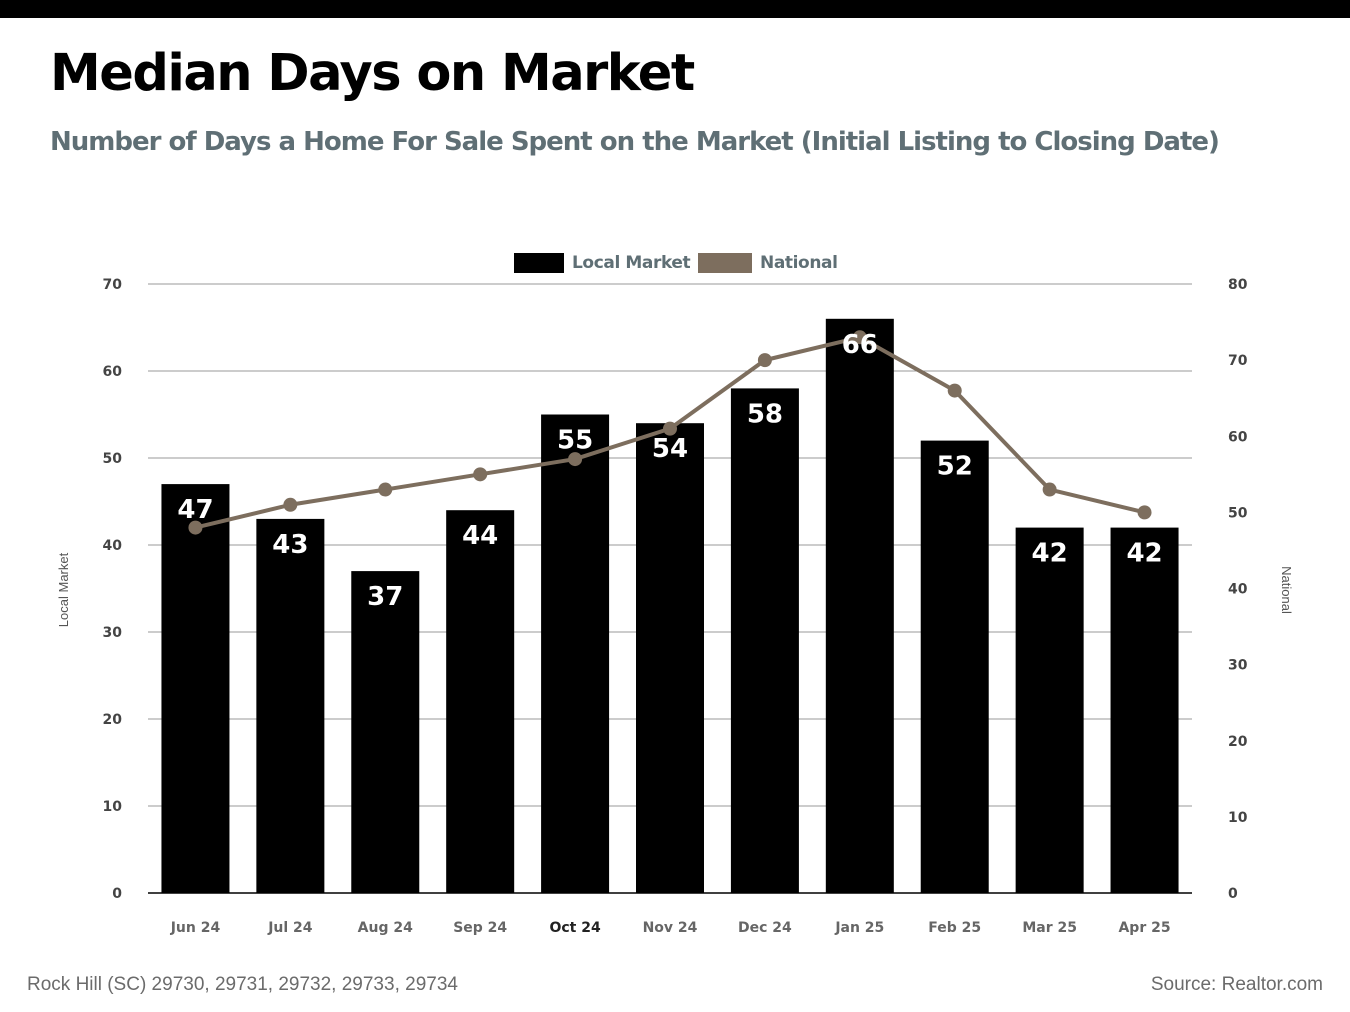 The width and height of the screenshot is (1350, 1012). What do you see at coordinates (113, 807) in the screenshot?
I see `y-left-tick-label: 10` at bounding box center [113, 807].